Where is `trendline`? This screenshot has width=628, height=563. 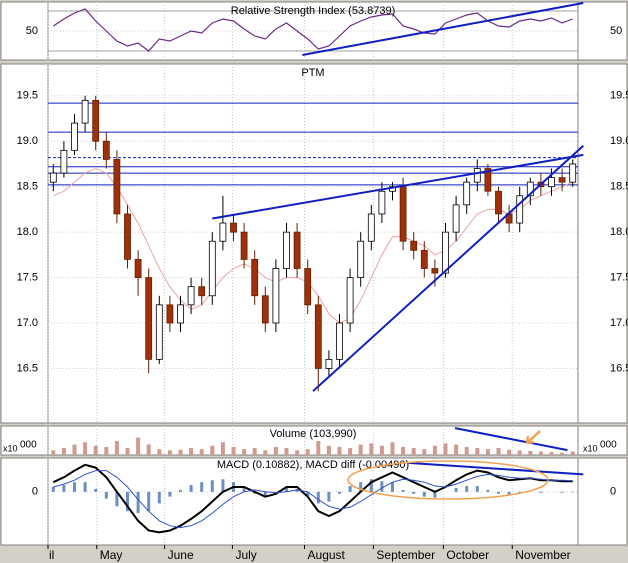 trendline is located at coordinates (496, 468).